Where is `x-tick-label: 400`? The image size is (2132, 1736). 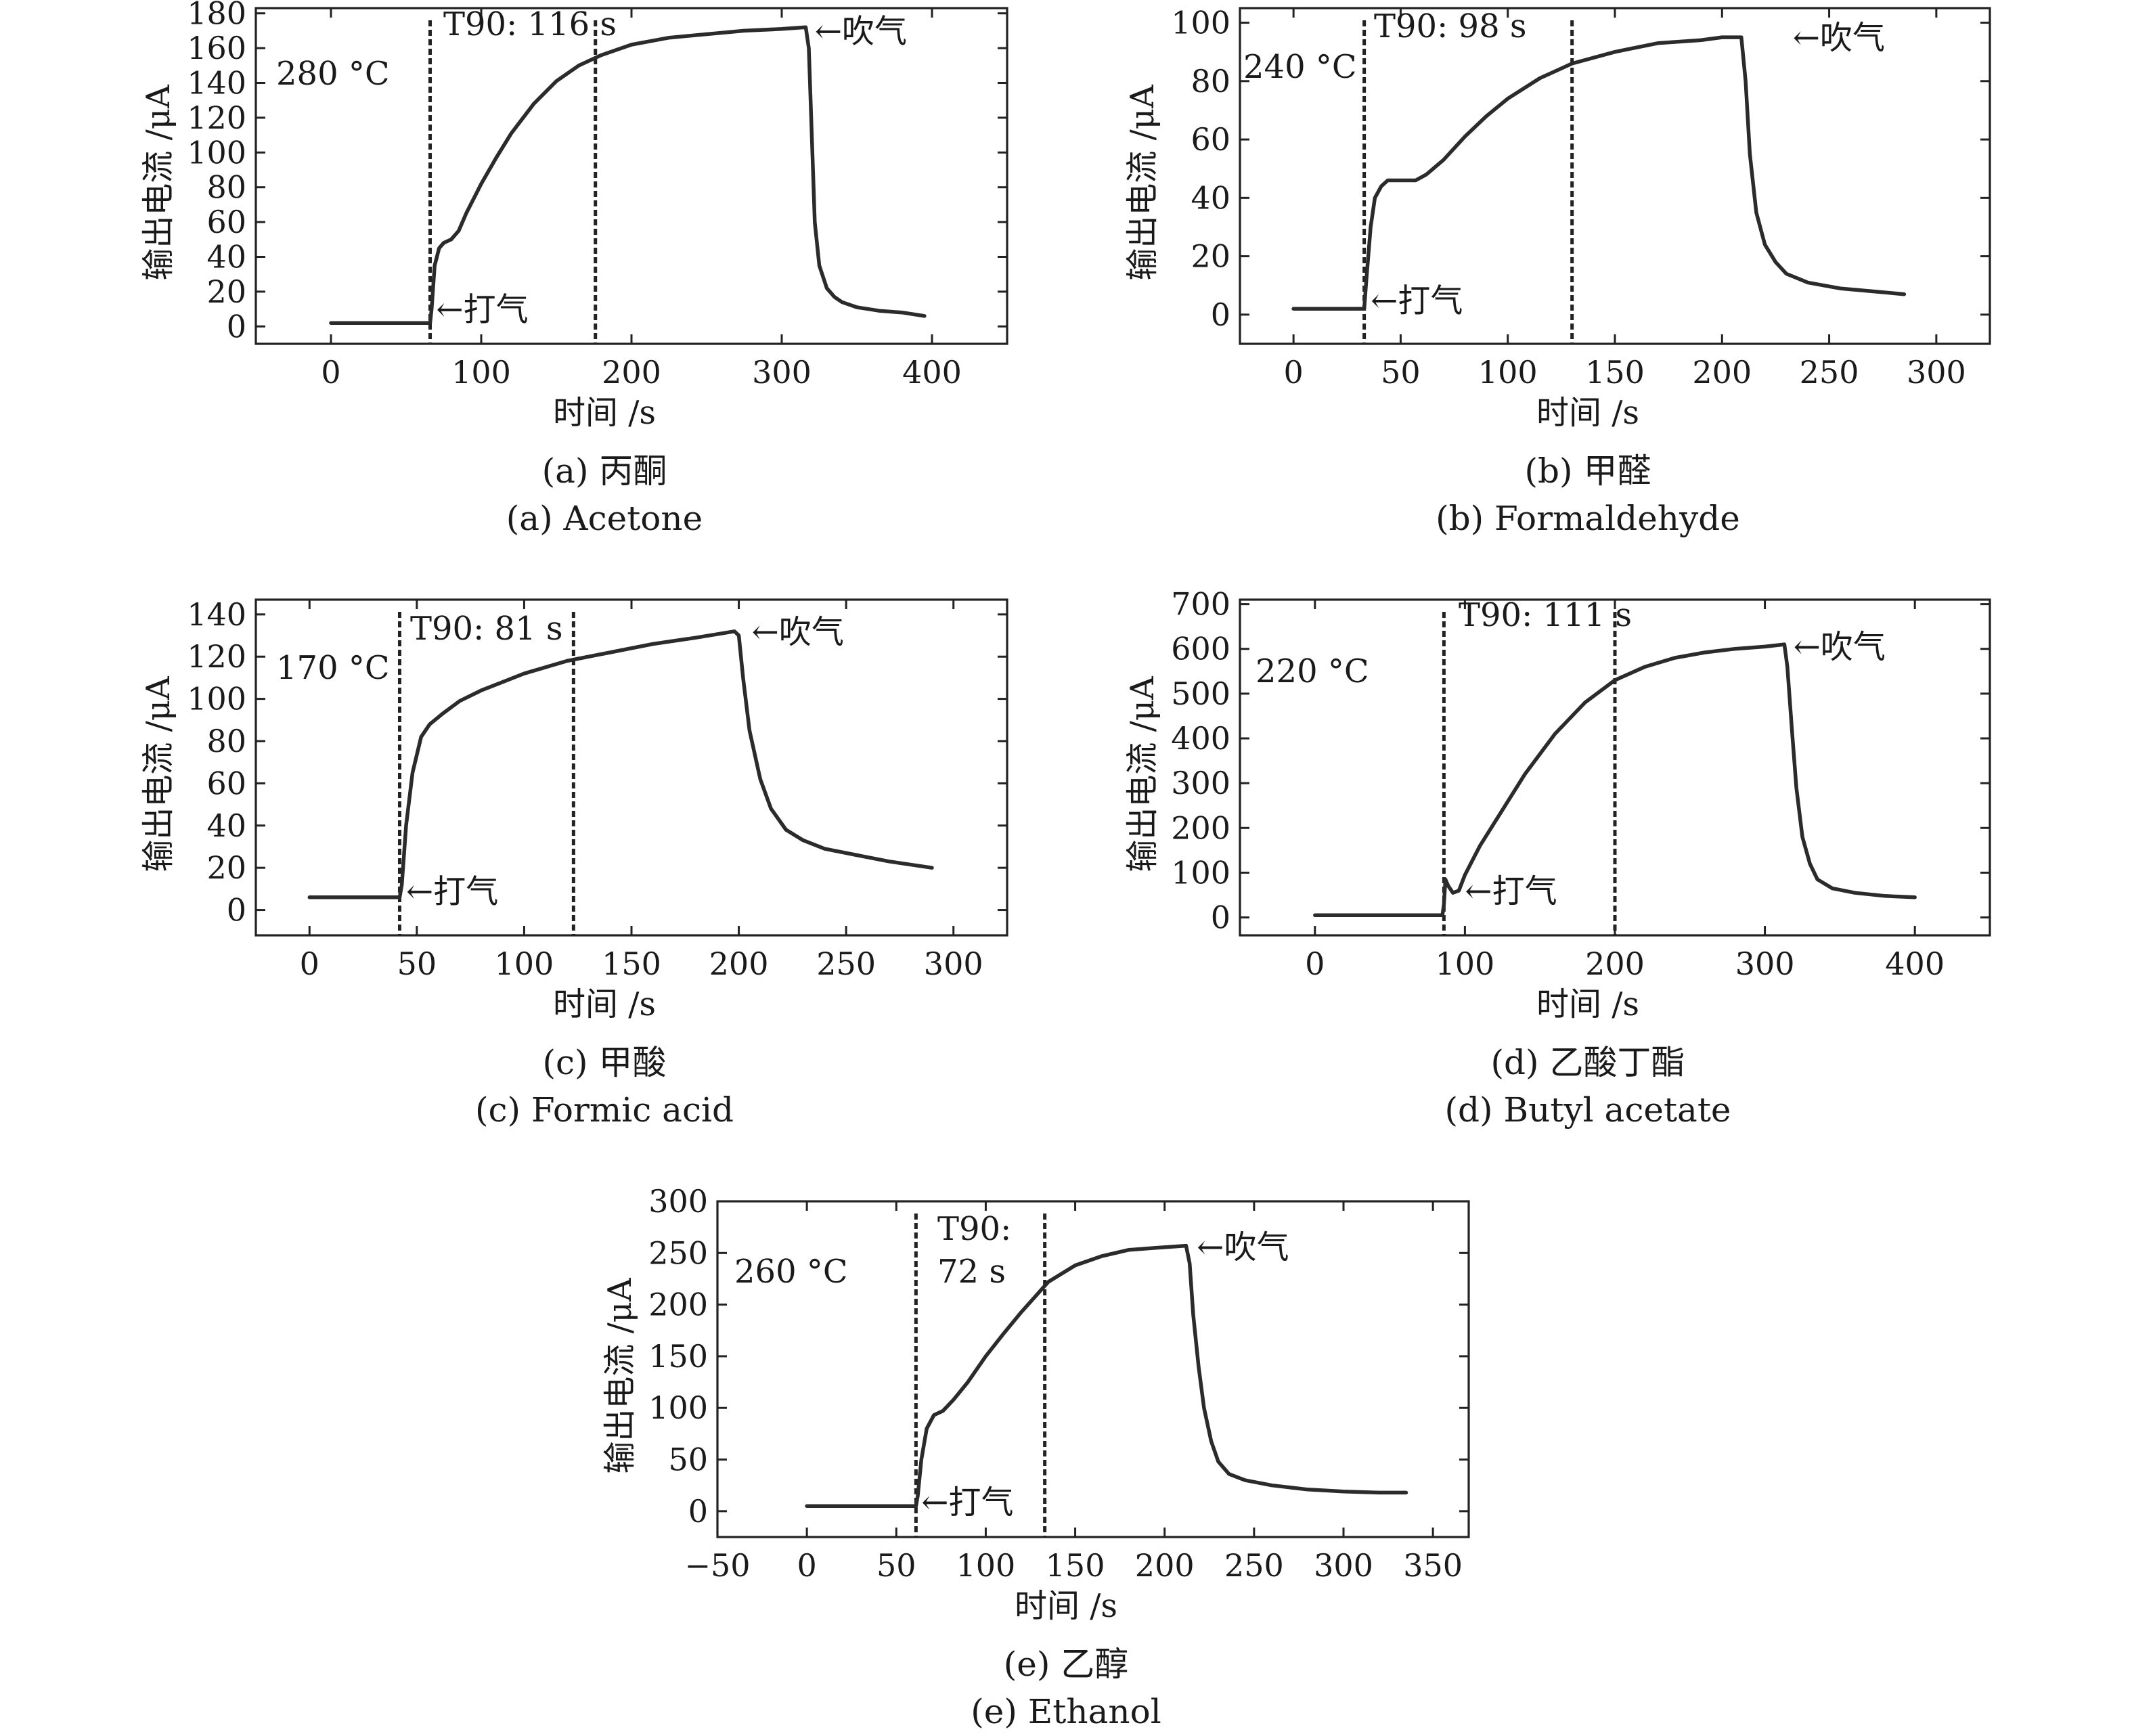
x-tick-label: 400 is located at coordinates (932, 372).